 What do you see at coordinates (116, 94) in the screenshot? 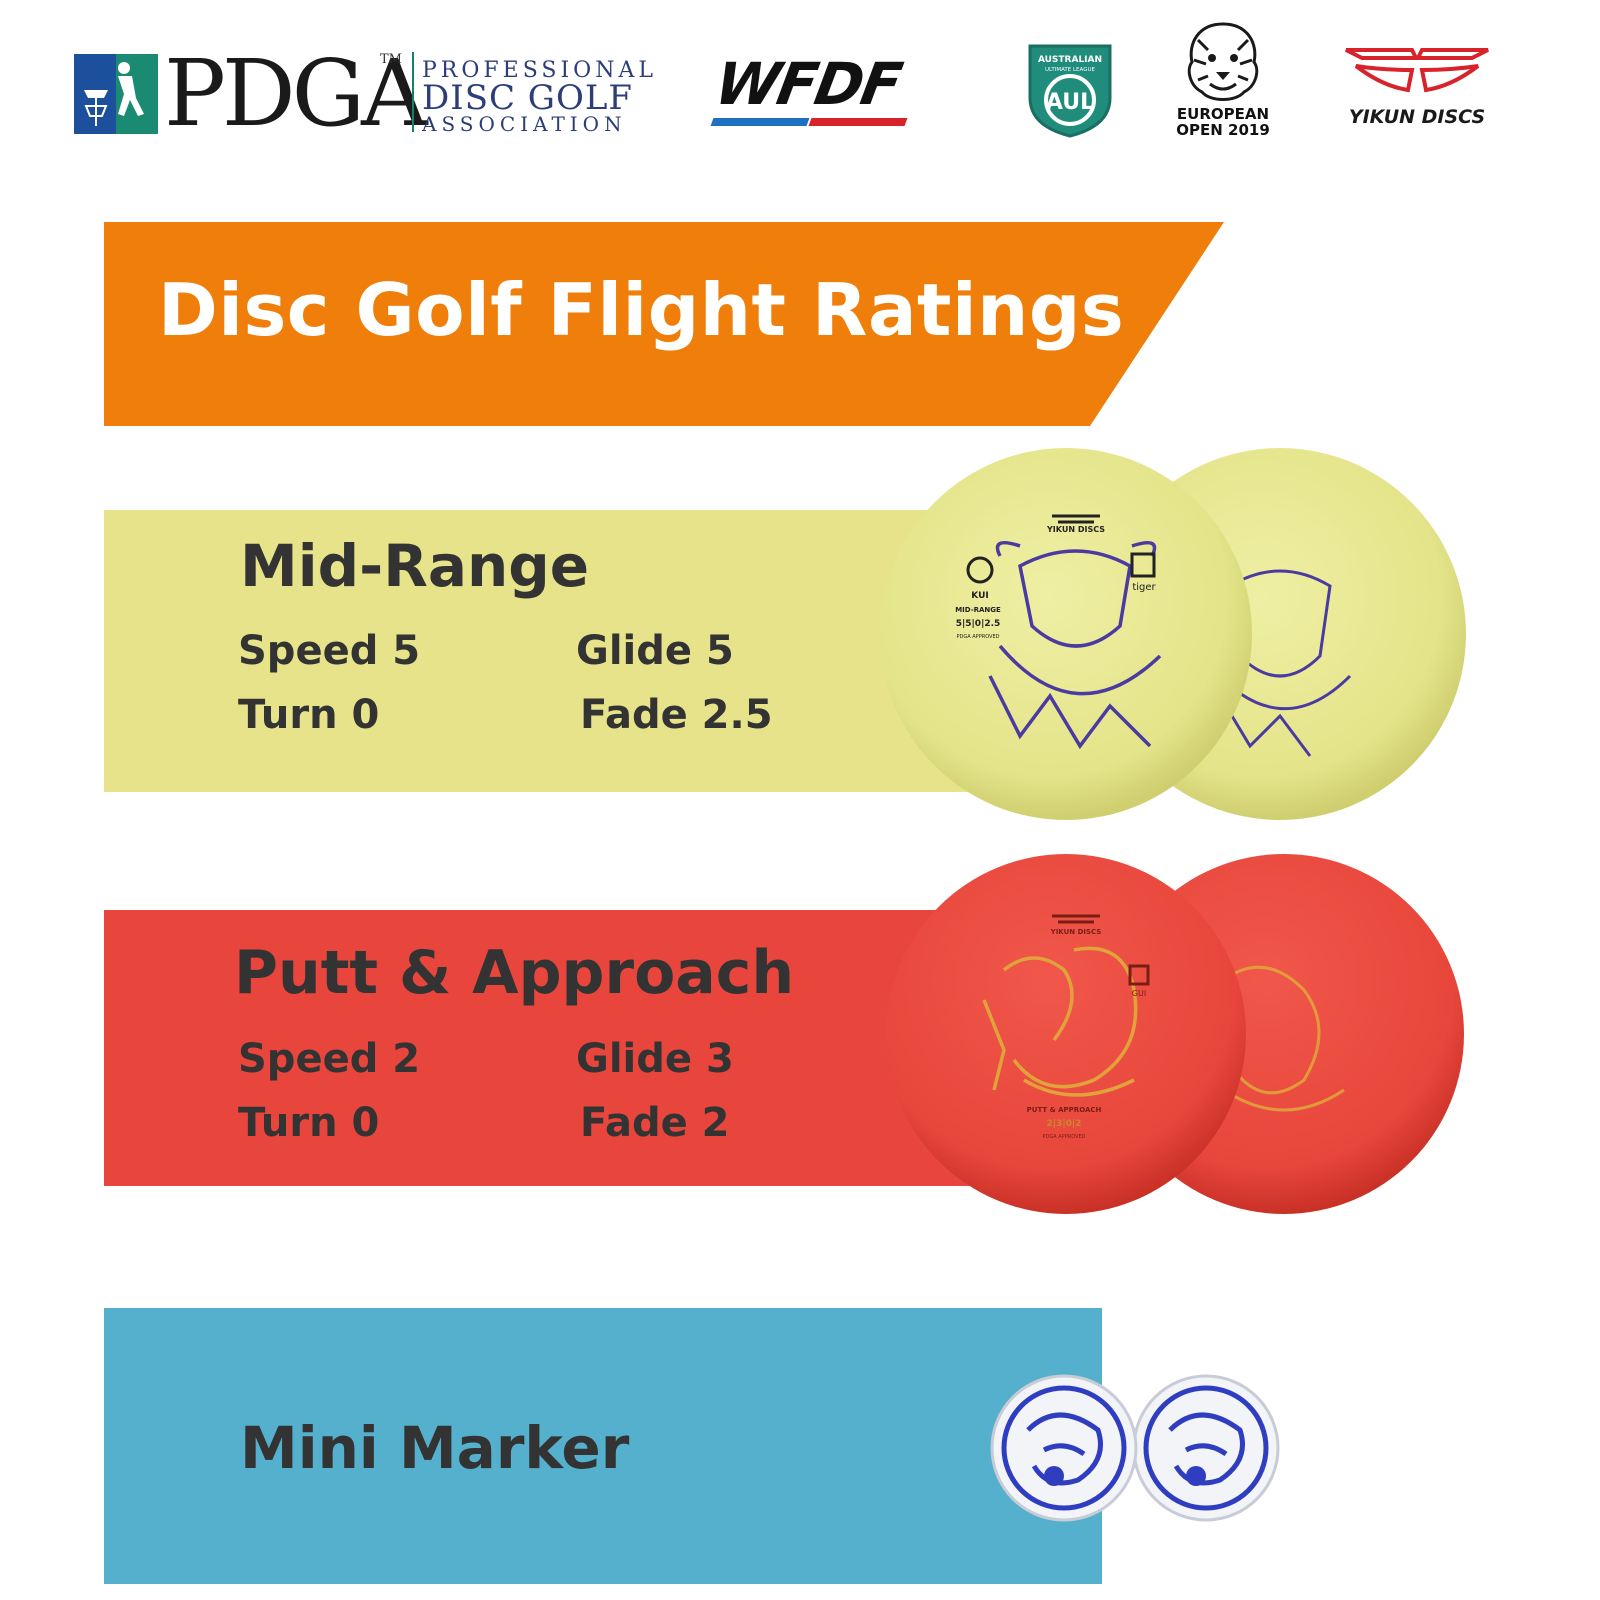
I see `pdga-basket-player-icon` at bounding box center [116, 94].